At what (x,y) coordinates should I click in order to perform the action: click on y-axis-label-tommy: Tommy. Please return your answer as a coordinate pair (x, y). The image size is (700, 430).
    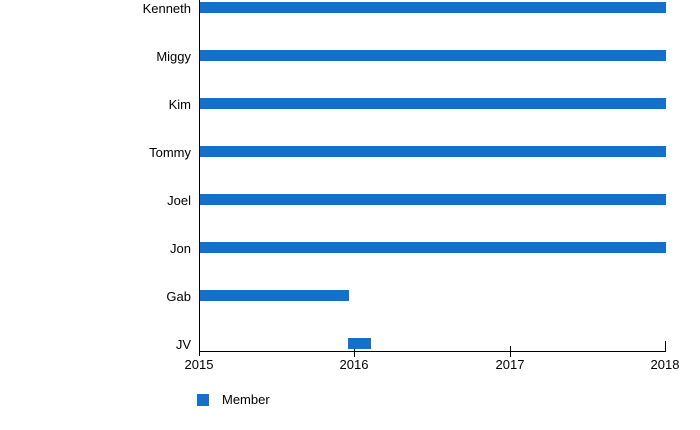
    Looking at the image, I should click on (170, 152).